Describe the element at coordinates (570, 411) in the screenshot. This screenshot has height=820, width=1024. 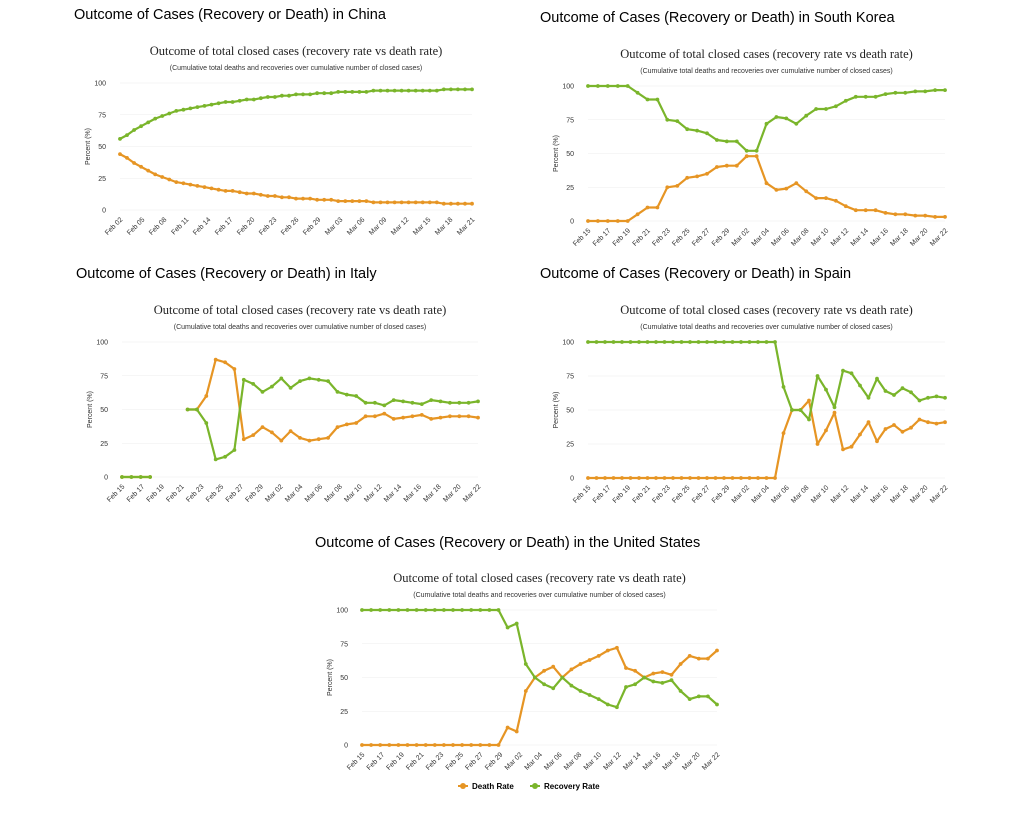
I see `y-tick-label: 50` at that location.